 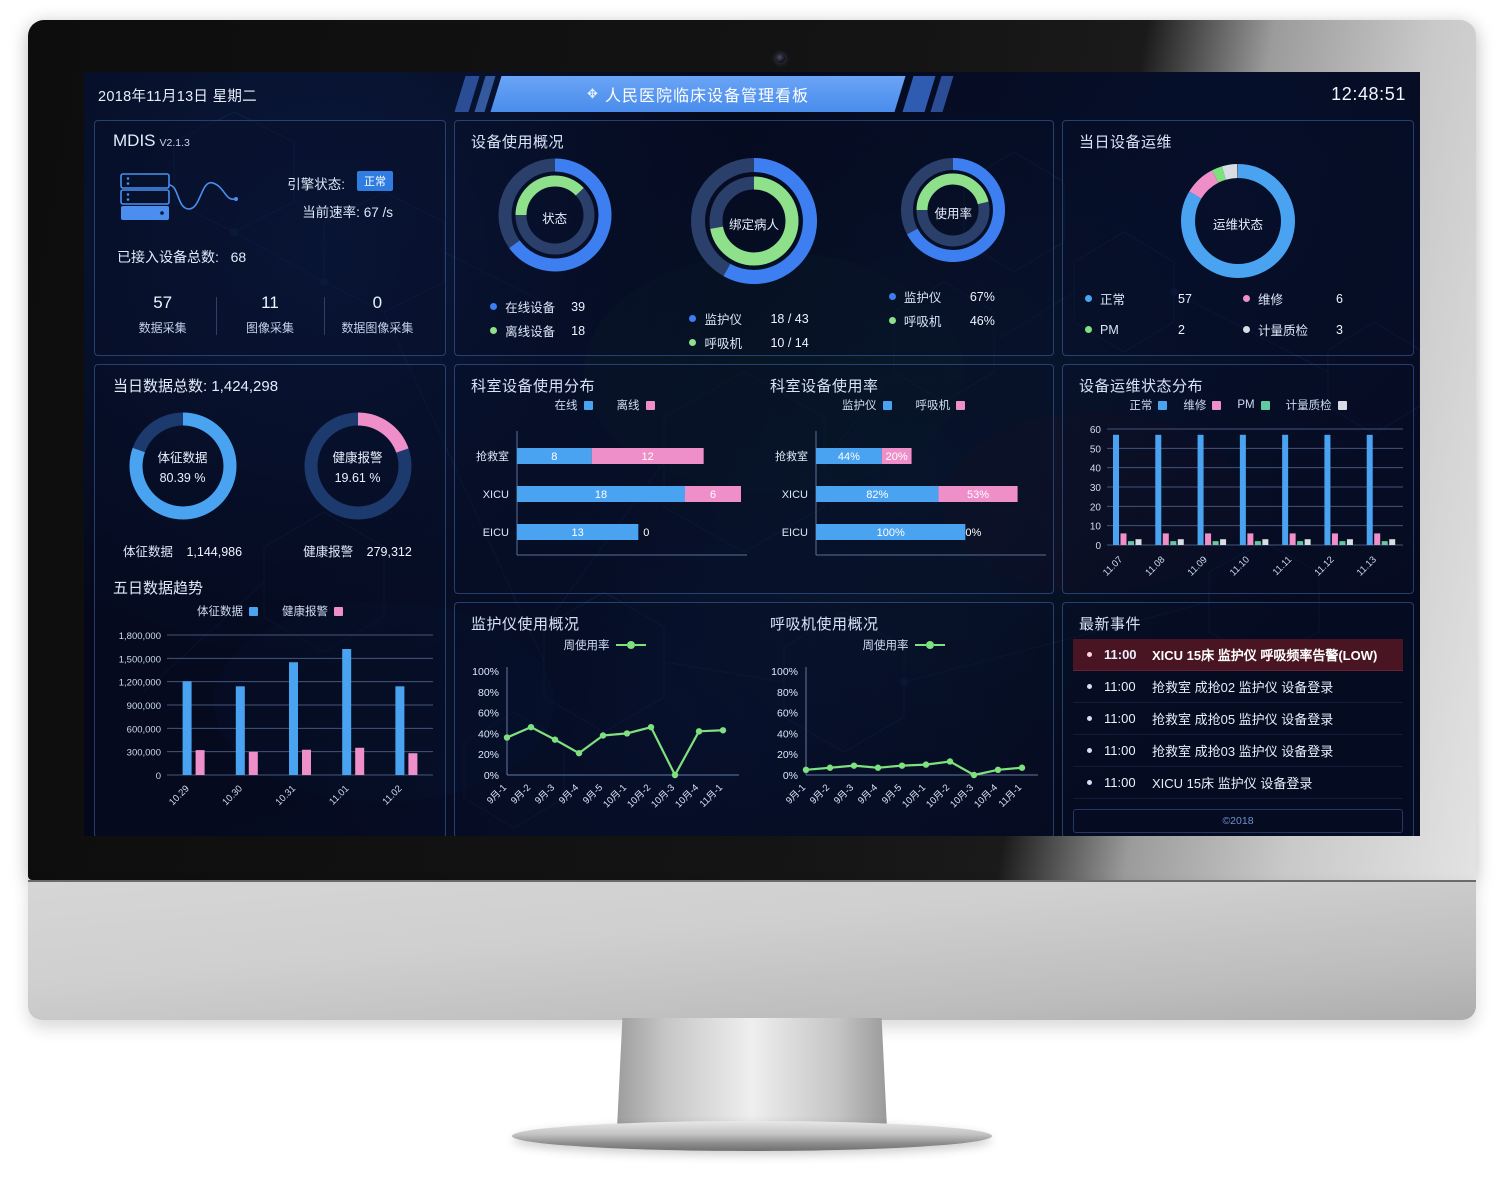 What do you see at coordinates (1238, 405) in the screenshot?
I see `maintenance-distribution-legend: 正常 维修 PM 计量质检` at bounding box center [1238, 405].